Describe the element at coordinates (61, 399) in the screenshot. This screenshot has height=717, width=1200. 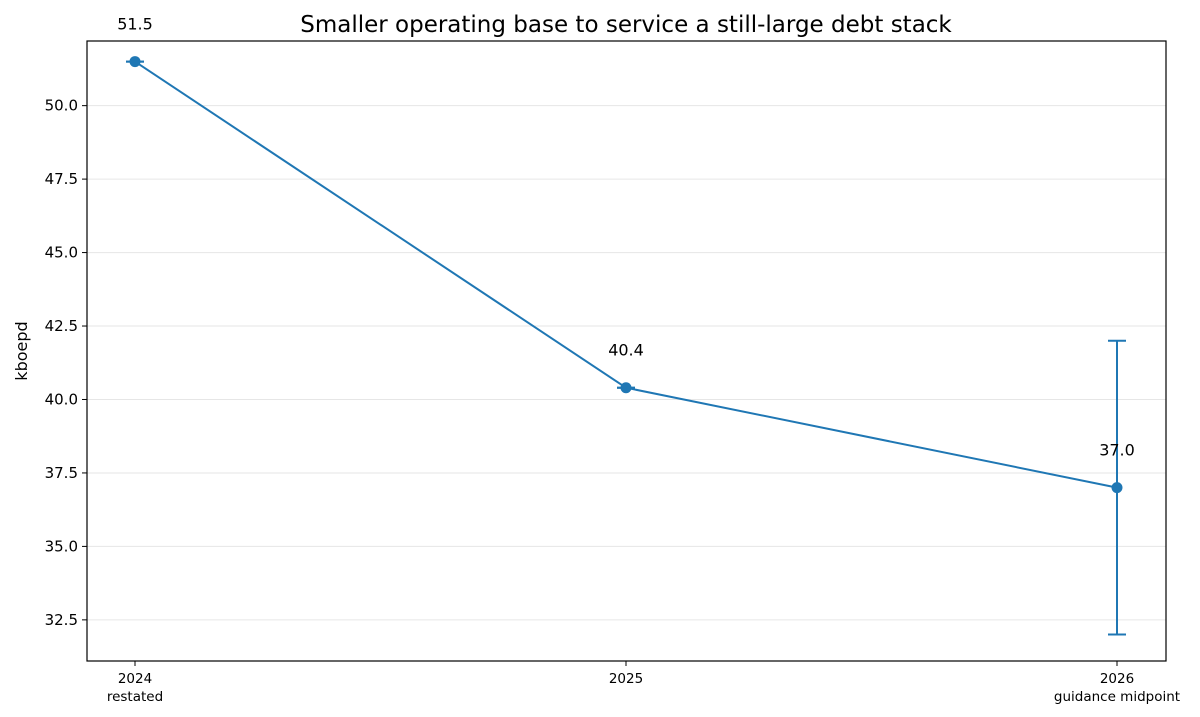
I see `y-tick-label: 40.0` at that location.